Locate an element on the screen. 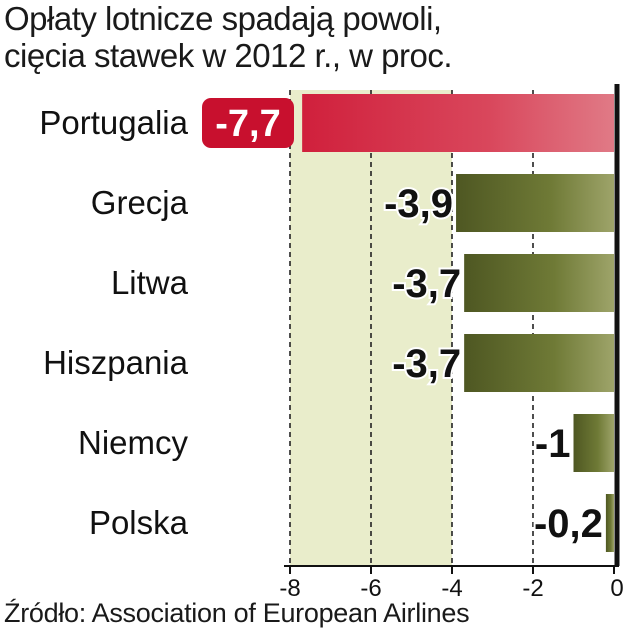  category-label: Grecja is located at coordinates (140, 202).